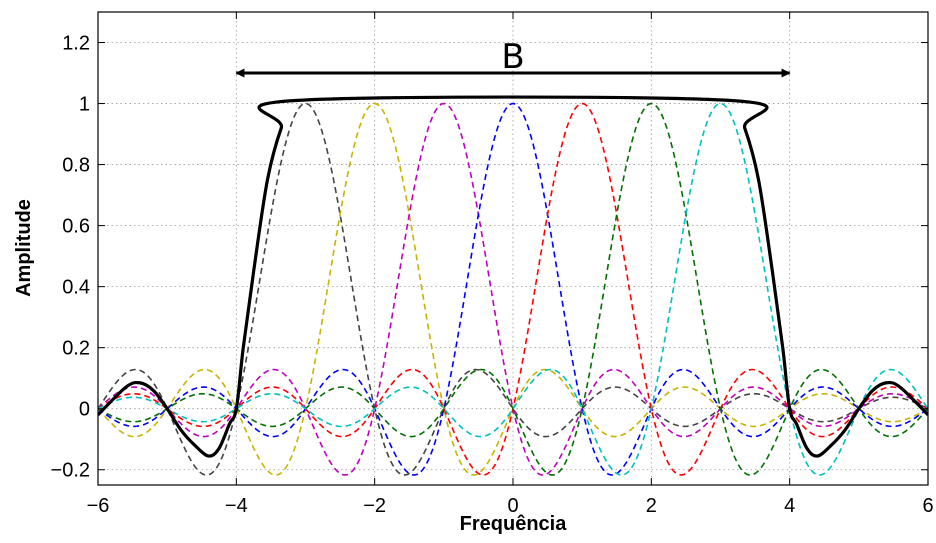 Image resolution: width=936 pixels, height=543 pixels. Describe the element at coordinates (24, 248) in the screenshot. I see `y-axis-title: Amplitude` at that location.